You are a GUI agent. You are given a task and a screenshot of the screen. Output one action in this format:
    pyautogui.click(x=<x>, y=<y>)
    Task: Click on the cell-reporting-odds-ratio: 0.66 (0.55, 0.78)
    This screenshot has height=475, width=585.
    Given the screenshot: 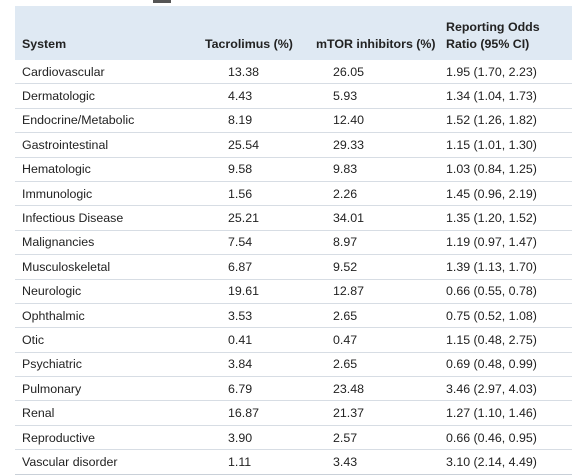 What is the action you would take?
    pyautogui.click(x=508, y=291)
    